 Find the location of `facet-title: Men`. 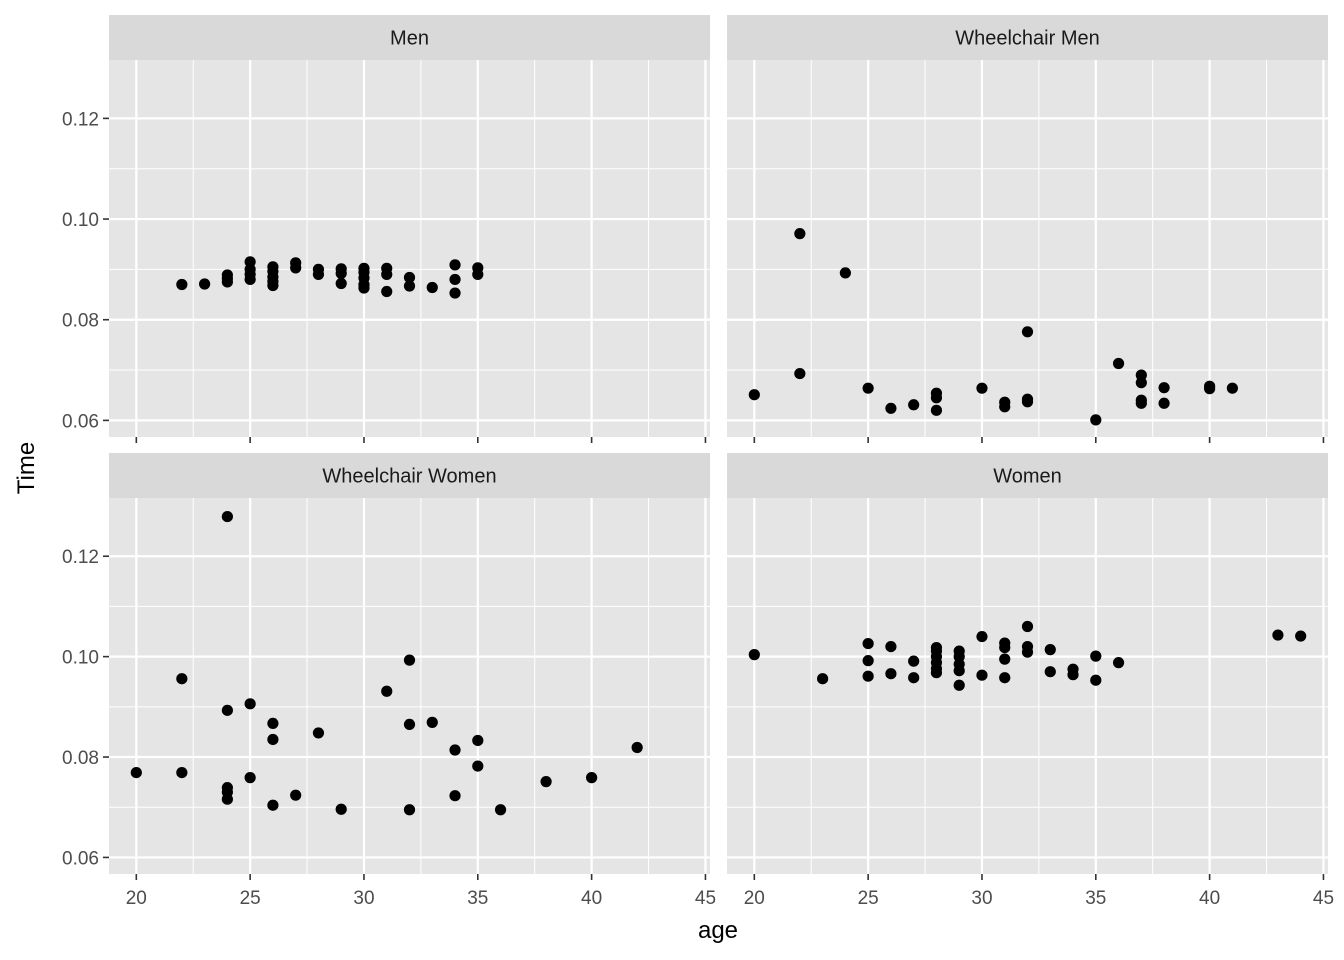

facet-title: Men is located at coordinates (409, 39).